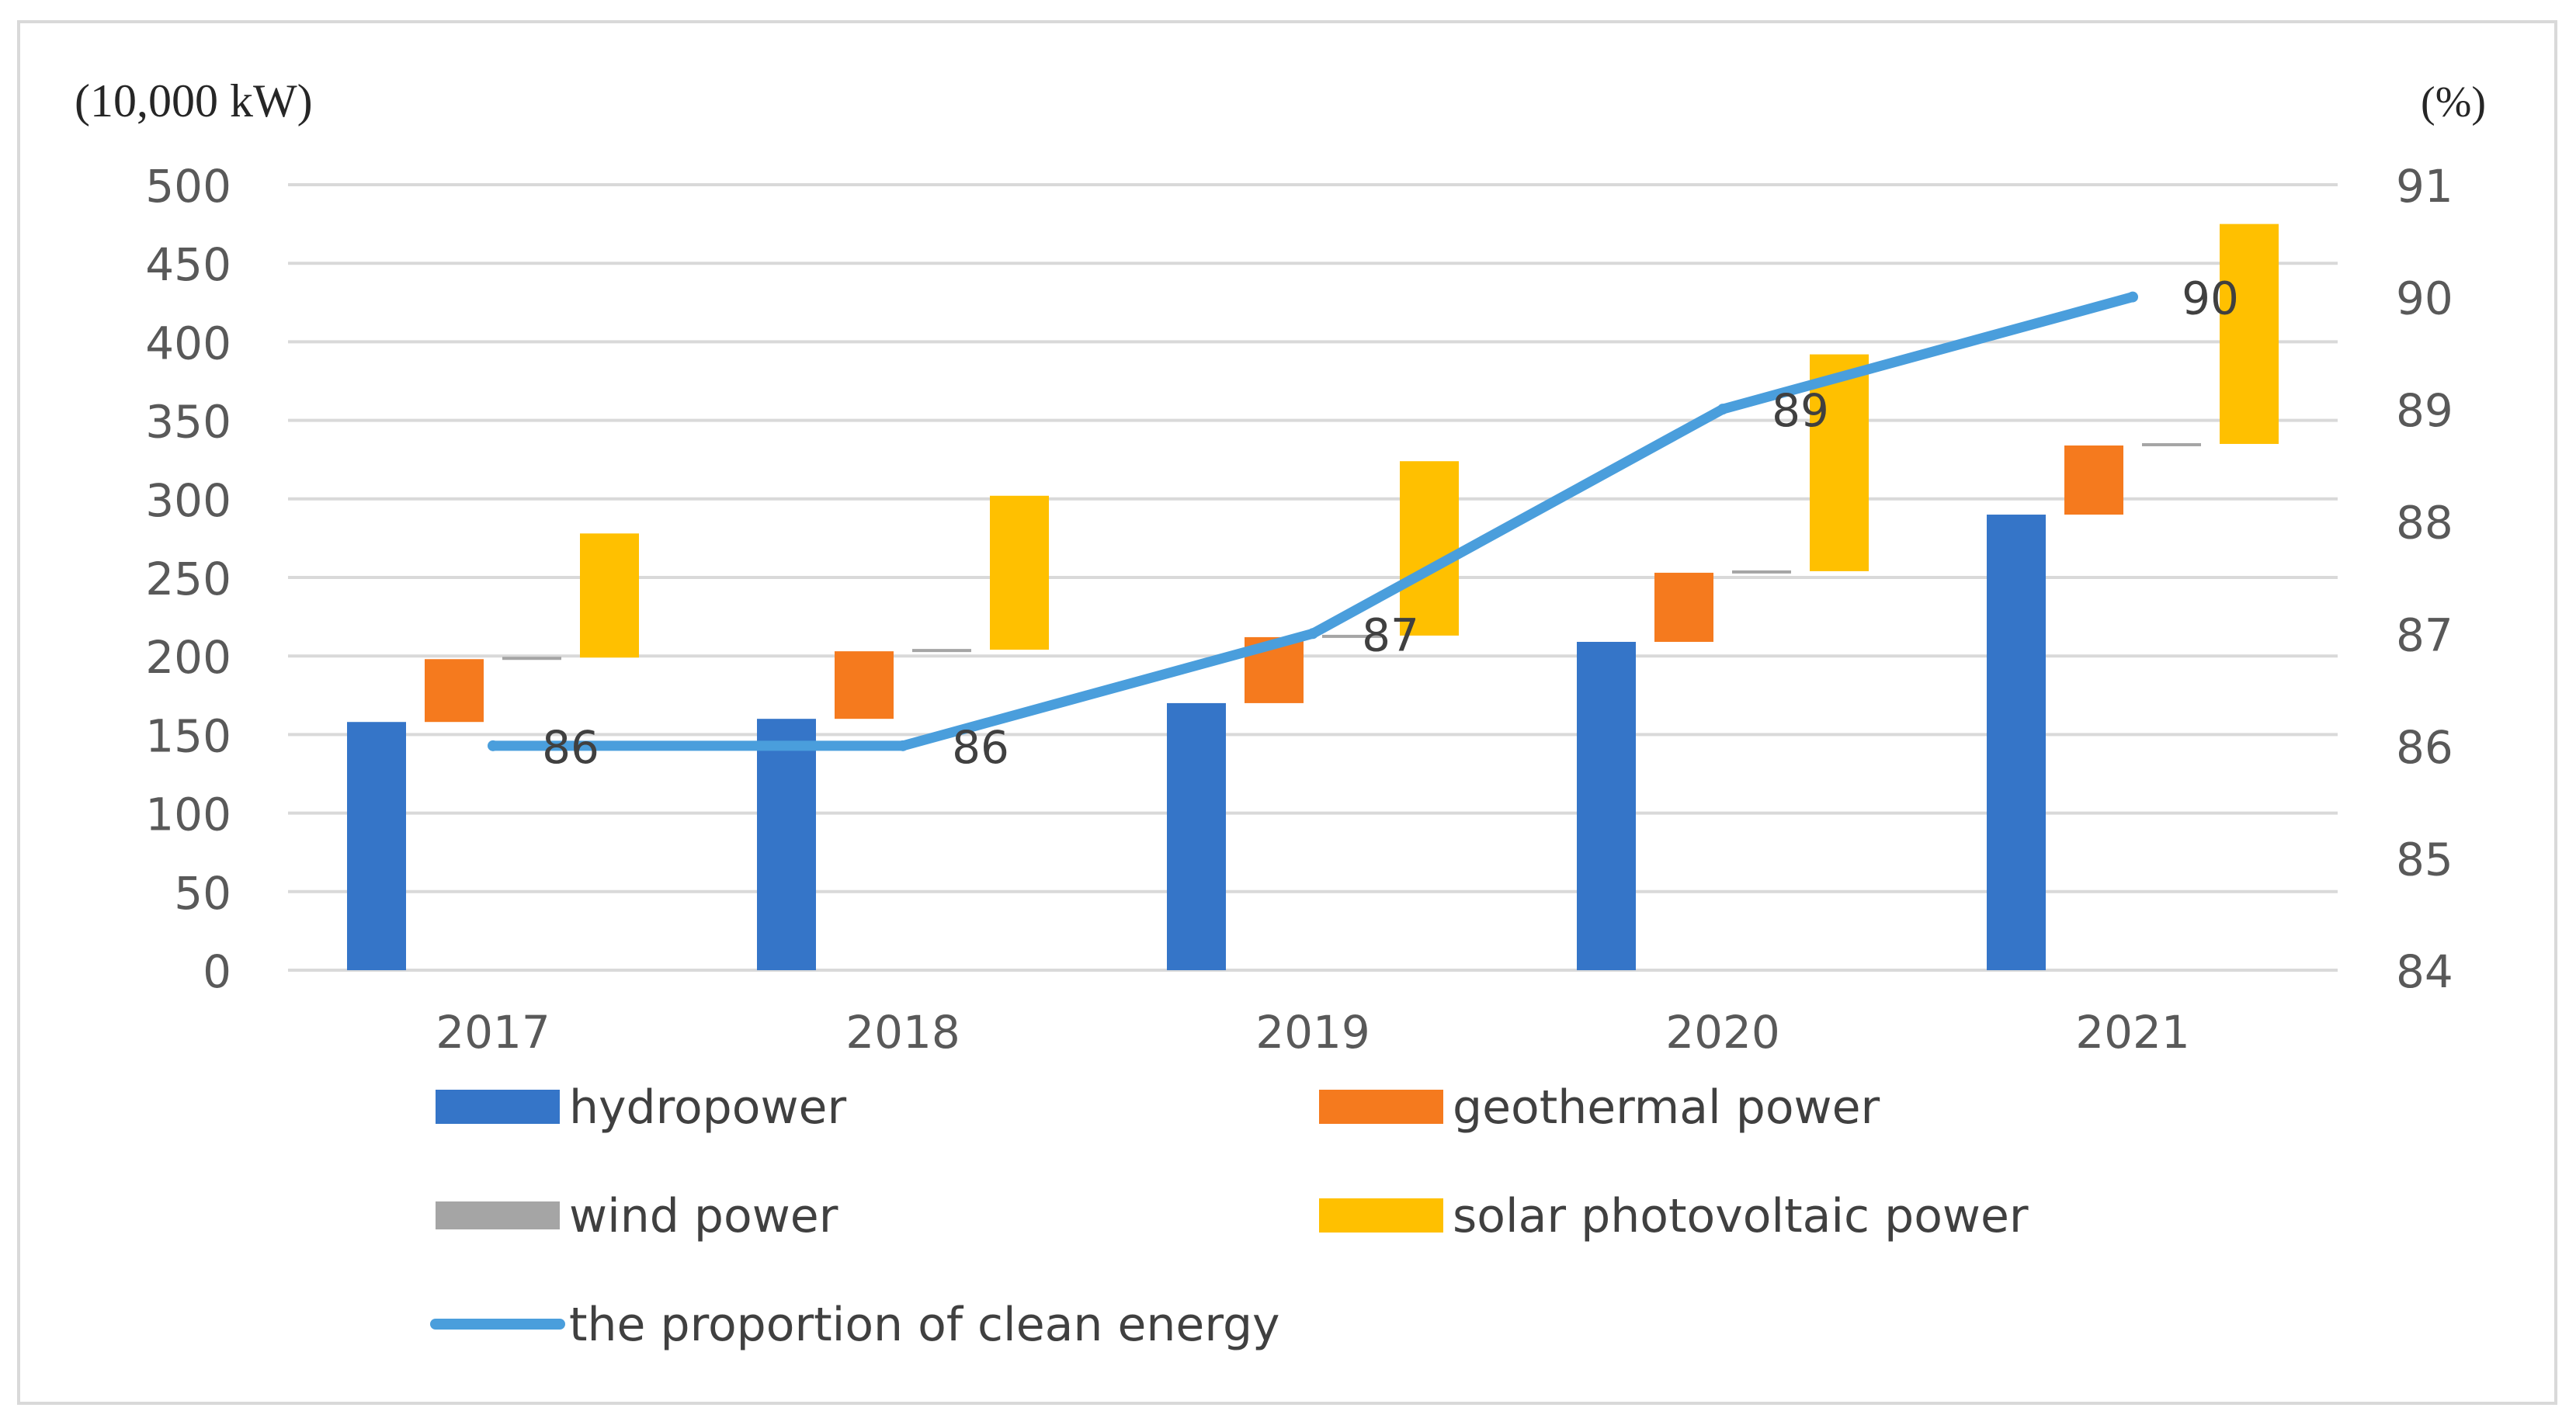 Image resolution: width=2576 pixels, height=1425 pixels. I want to click on y-left-tick-label: 400, so click(188, 343).